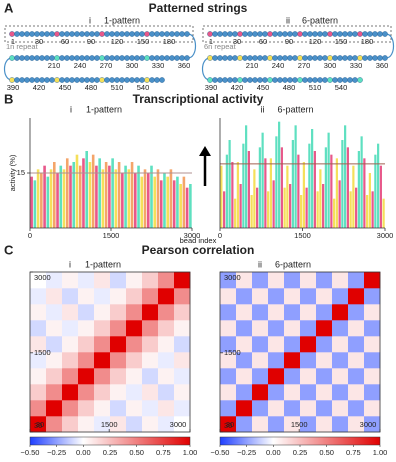  I want to click on y-tick-label: 30, so click(38, 425).